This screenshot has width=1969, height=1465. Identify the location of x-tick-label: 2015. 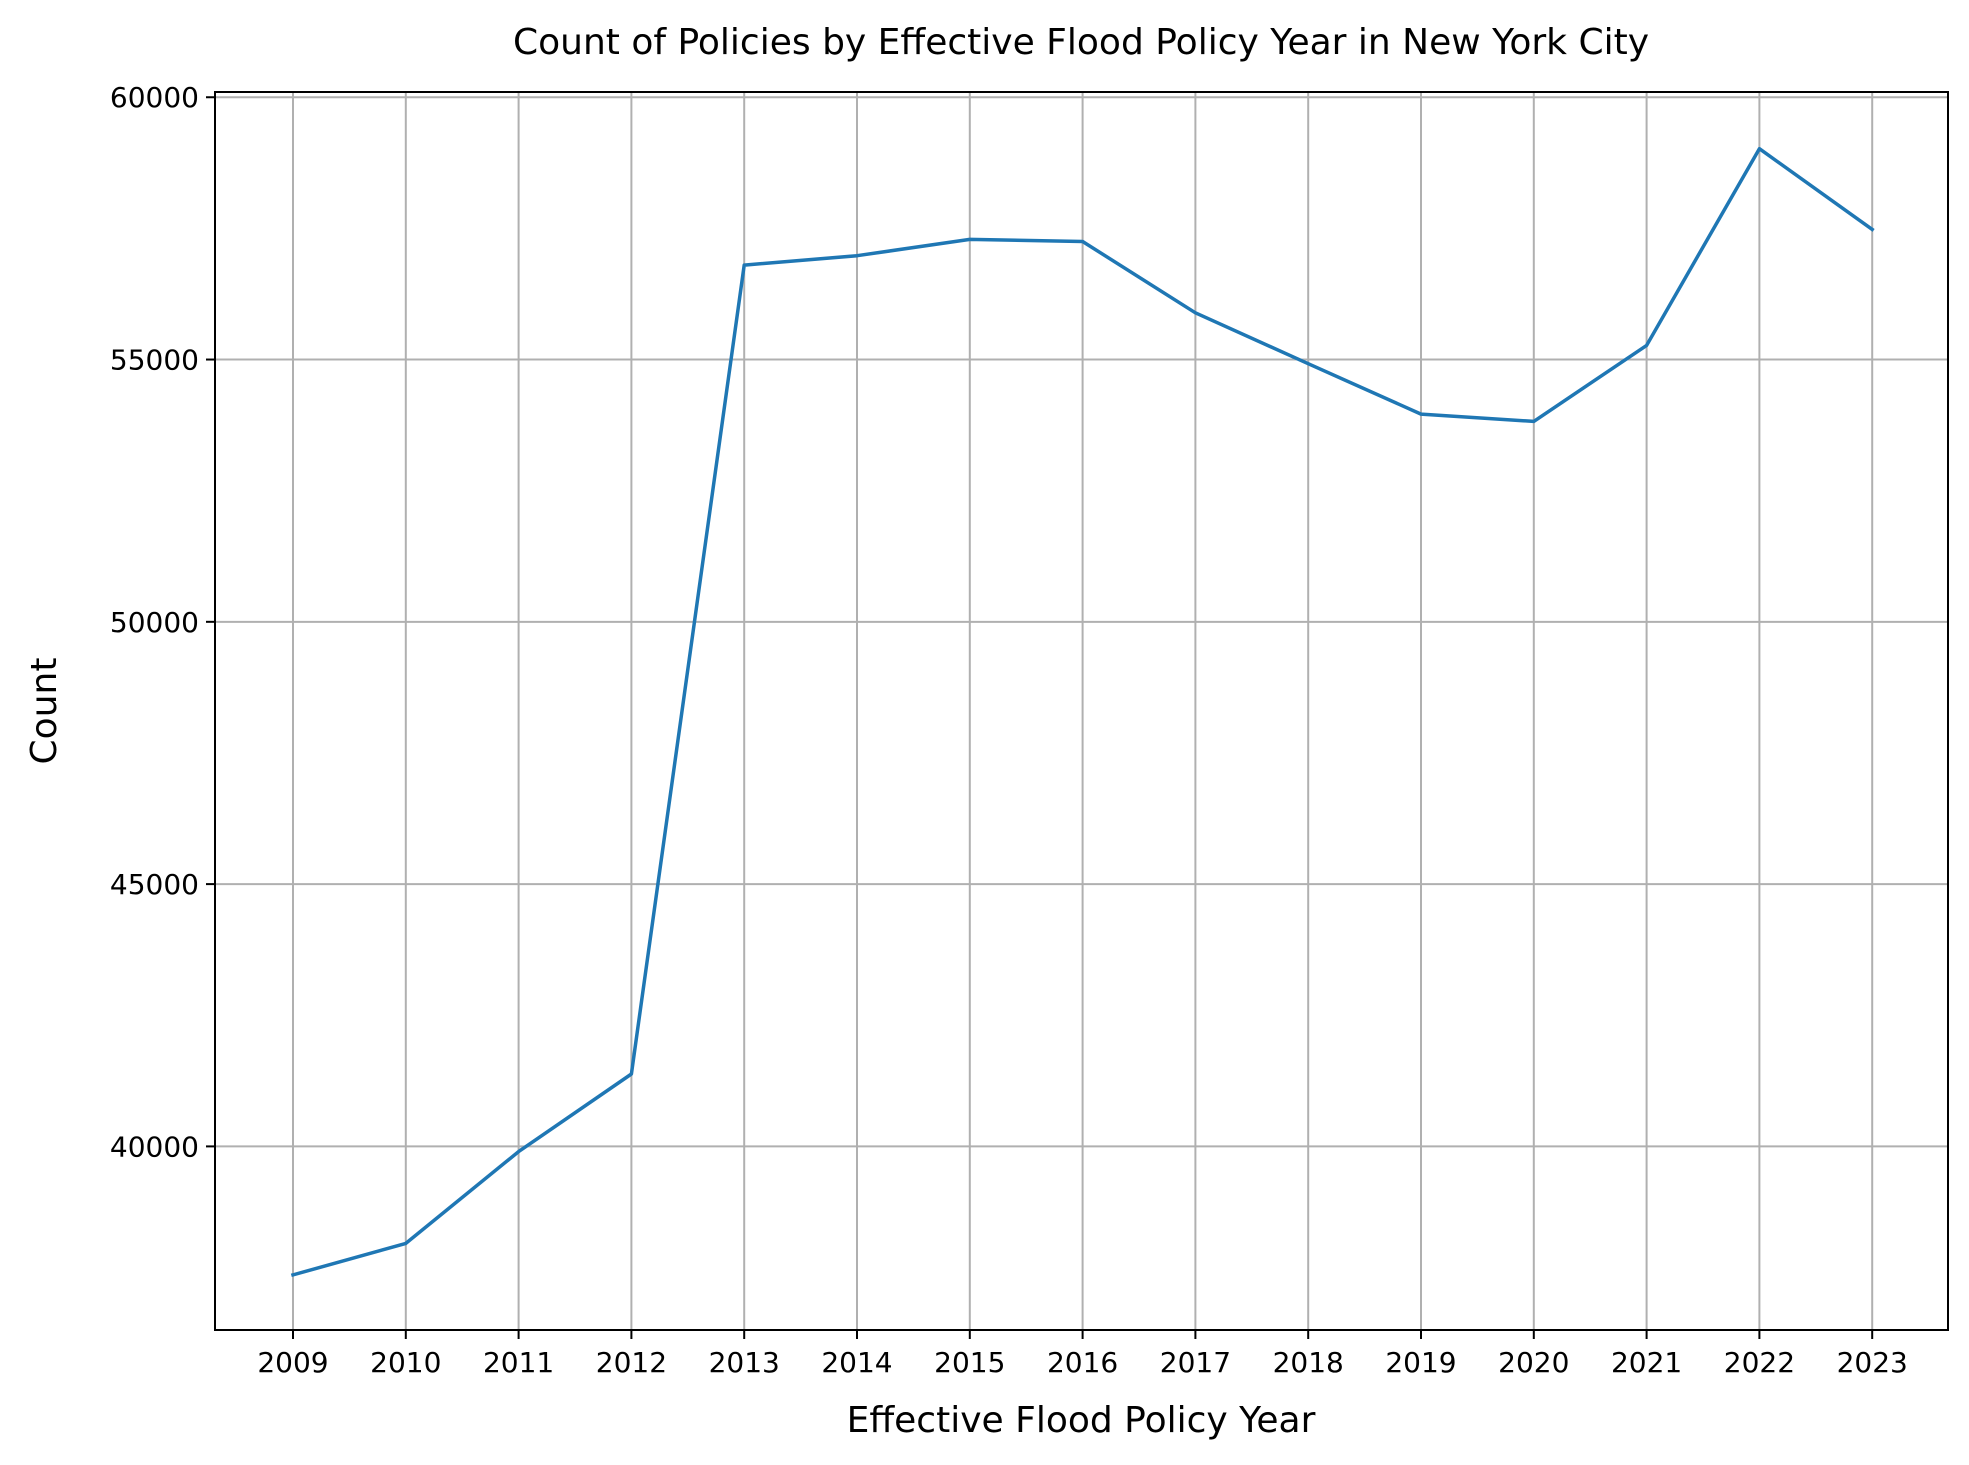
(969, 1362).